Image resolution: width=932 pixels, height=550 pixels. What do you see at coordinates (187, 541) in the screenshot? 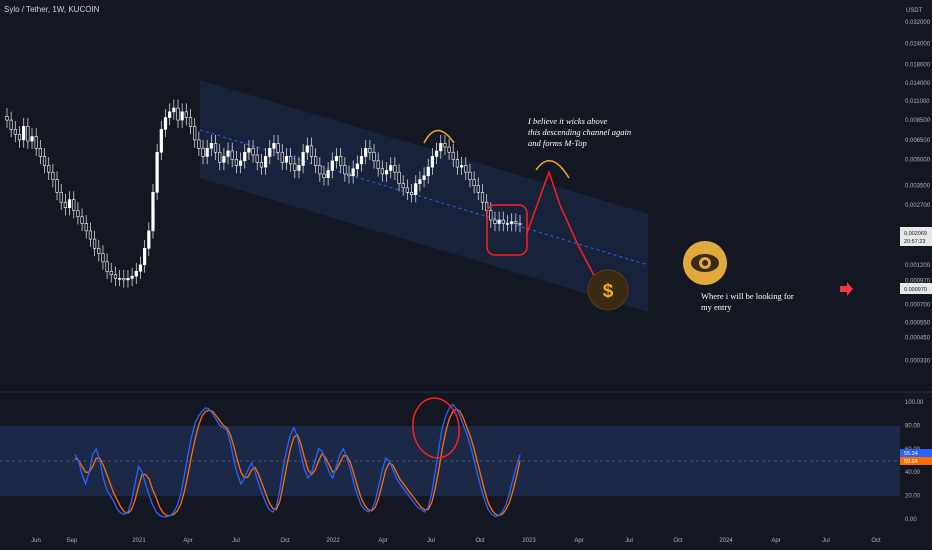
I see `time-tick-3: Apr` at bounding box center [187, 541].